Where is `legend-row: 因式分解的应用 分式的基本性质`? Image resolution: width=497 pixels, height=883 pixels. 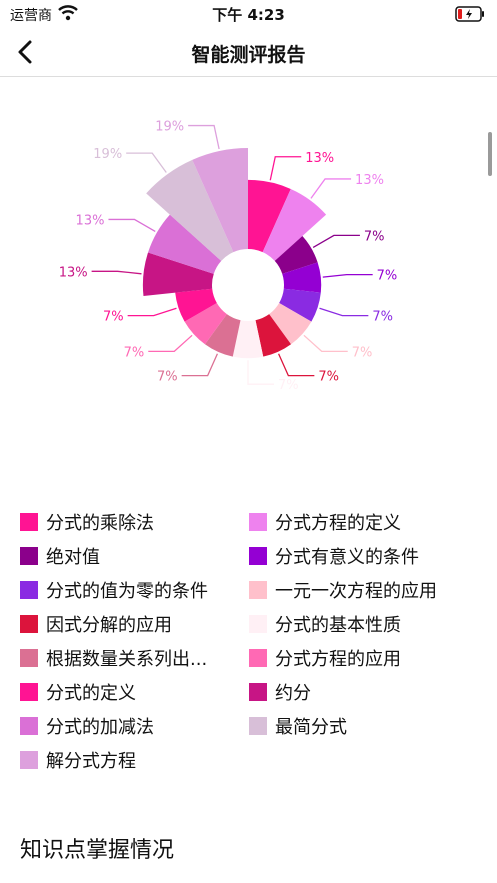
legend-row: 因式分解的应用 分式的基本性质 is located at coordinates (255, 624).